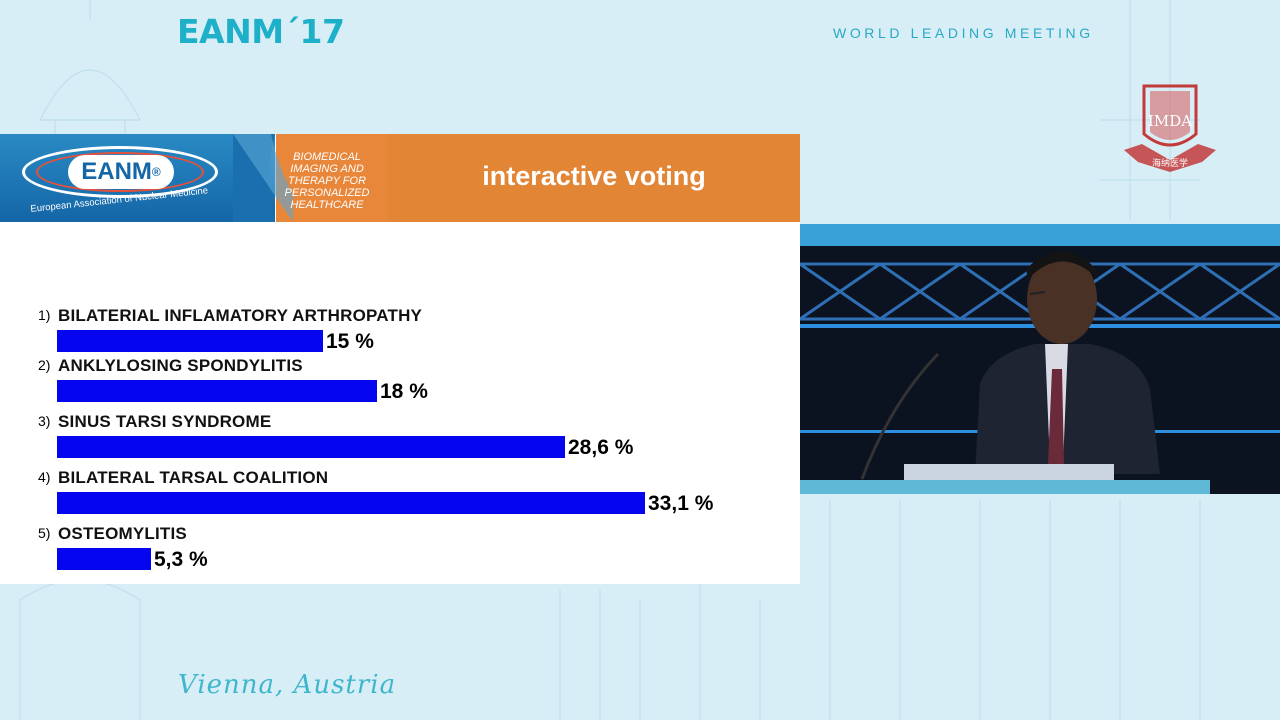 This screenshot has height=720, width=1280. I want to click on theme-line: PERSONALIZED, so click(327, 193).